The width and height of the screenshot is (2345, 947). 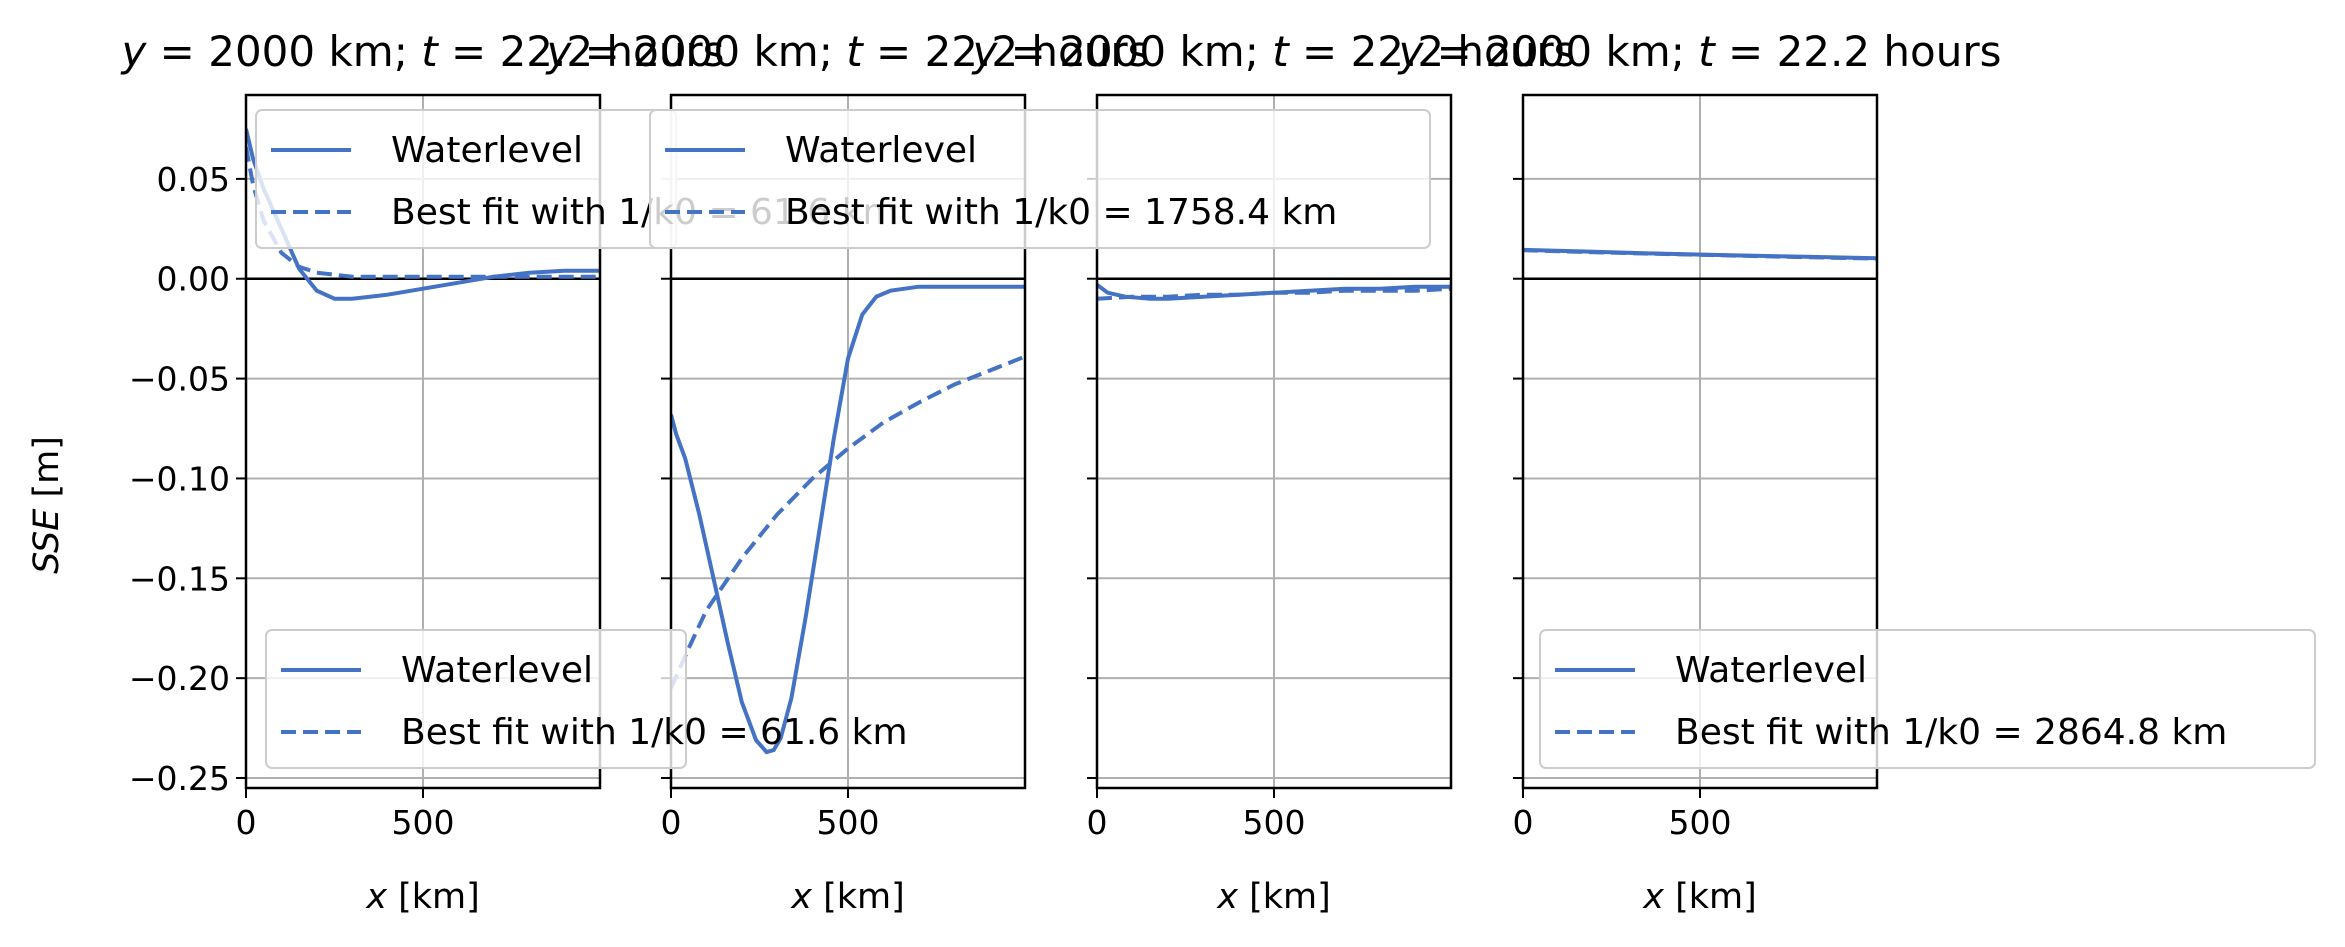 What do you see at coordinates (179, 478) in the screenshot?
I see `y-tick-label: −0.10` at bounding box center [179, 478].